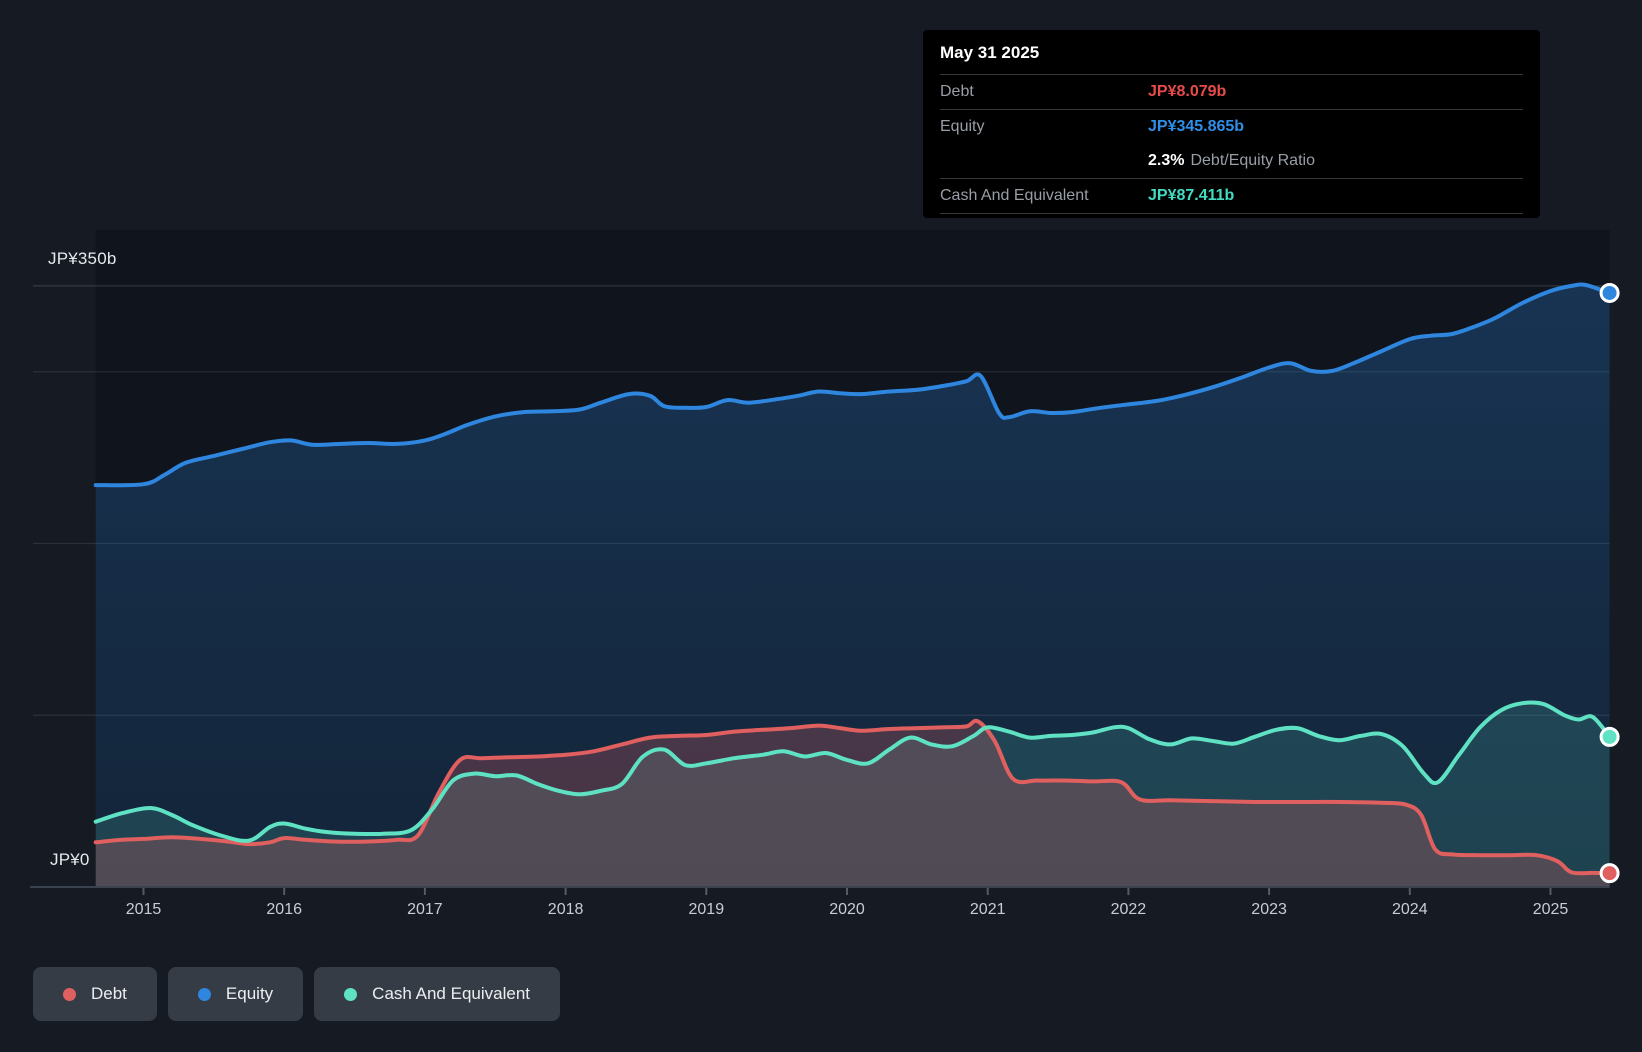 The image size is (1642, 1052). Describe the element at coordinates (962, 126) in the screenshot. I see `tooltip-equity-label: Equity` at that location.